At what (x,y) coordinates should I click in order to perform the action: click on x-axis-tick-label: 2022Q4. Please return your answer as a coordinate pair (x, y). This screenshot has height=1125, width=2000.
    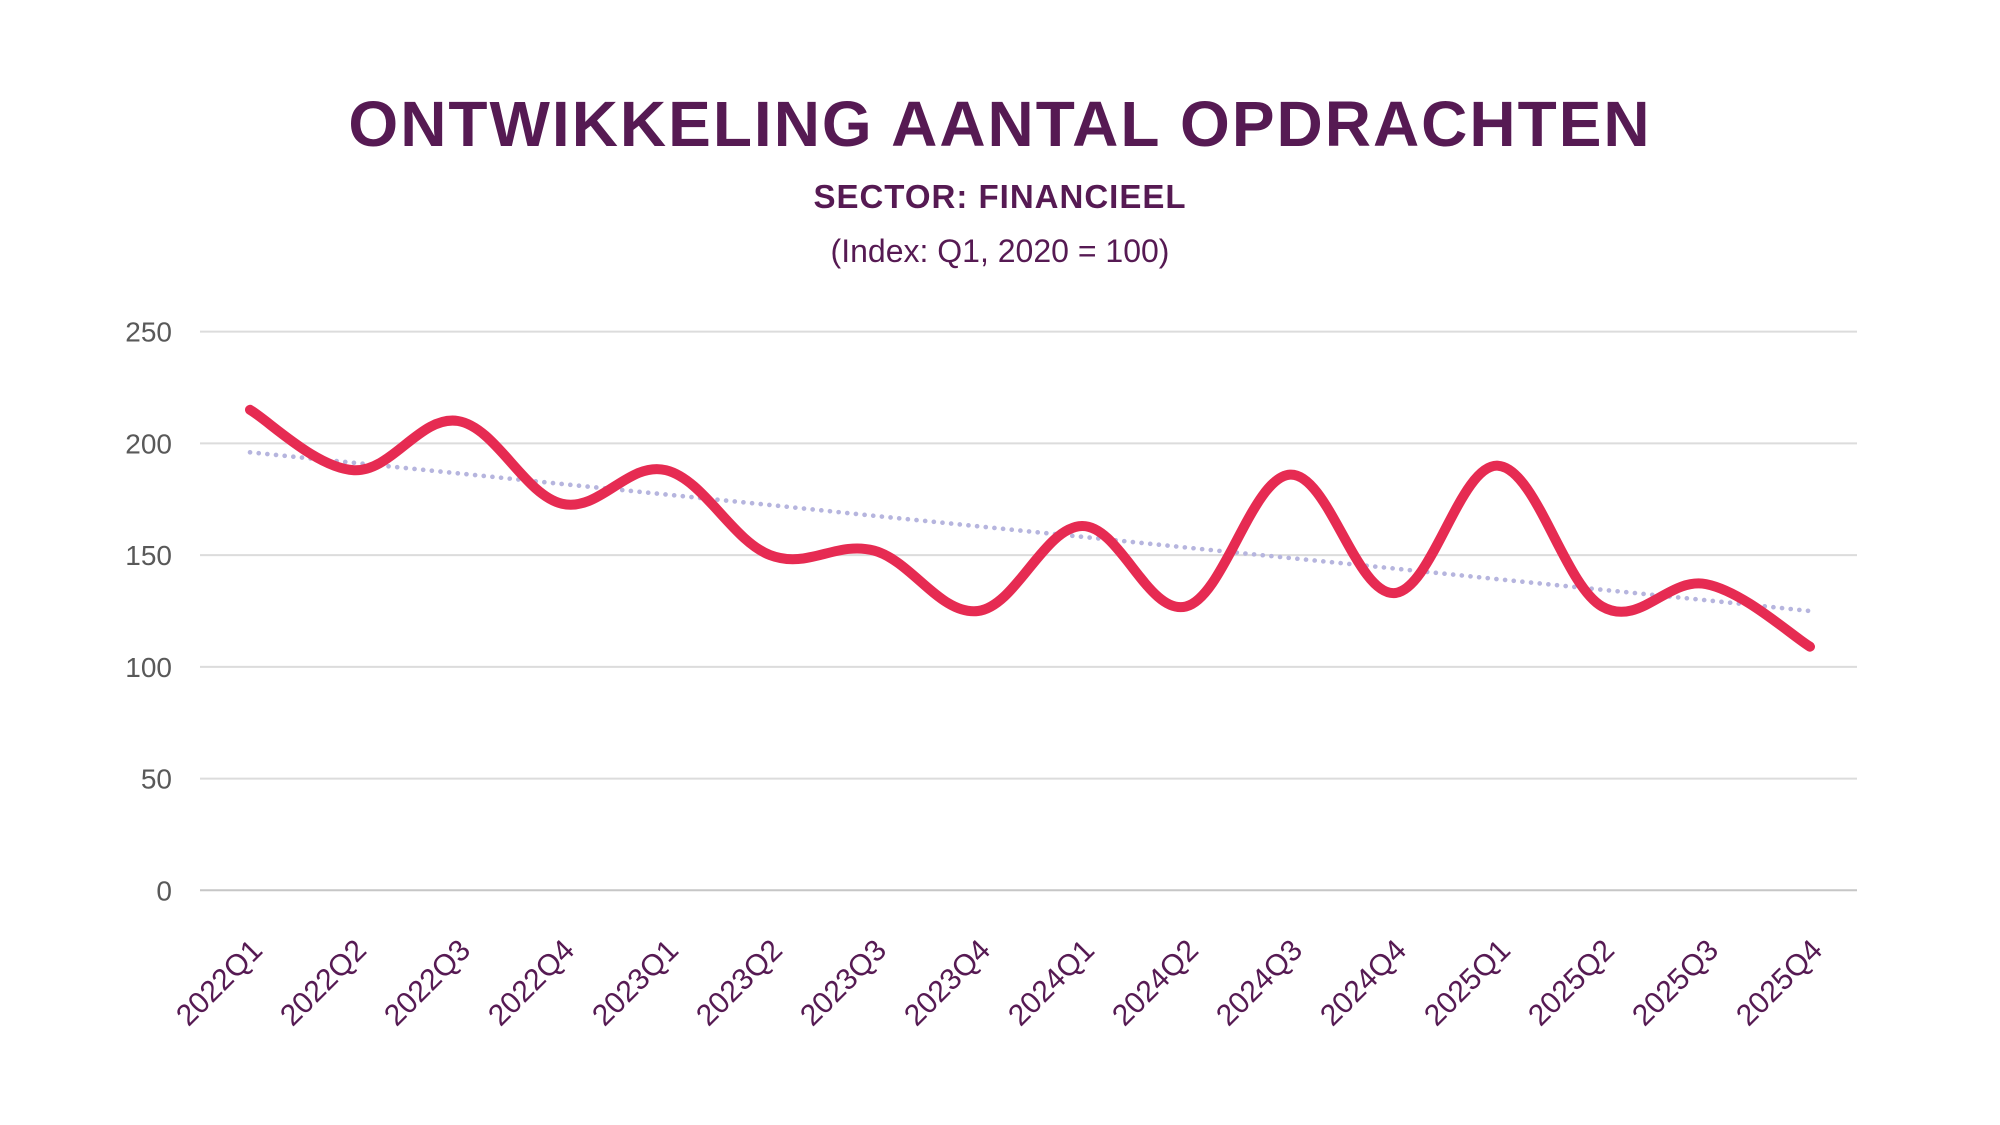
    Looking at the image, I should click on (531, 983).